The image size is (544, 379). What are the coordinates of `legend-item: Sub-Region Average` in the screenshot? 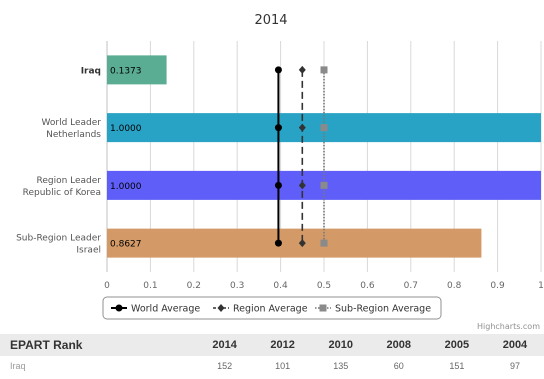 It's located at (373, 309).